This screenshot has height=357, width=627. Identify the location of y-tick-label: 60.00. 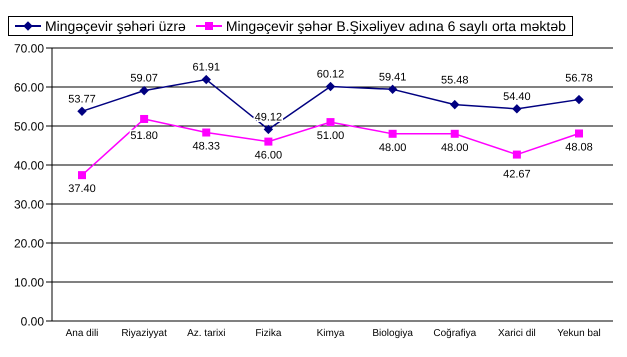
(29, 87).